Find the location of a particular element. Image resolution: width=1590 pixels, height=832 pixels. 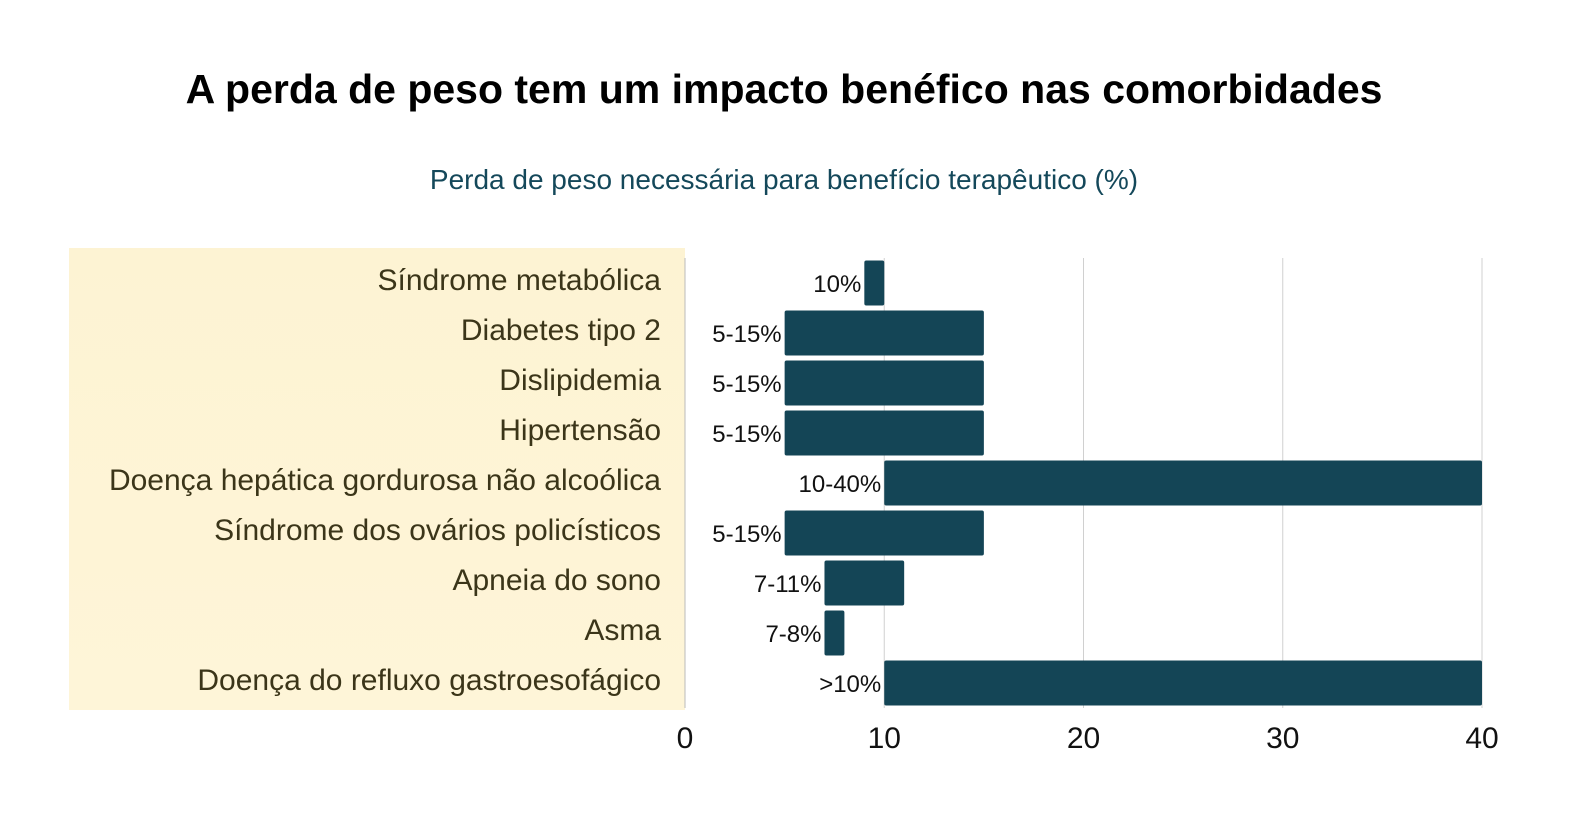

category-label: Doença hepática gordurosa não alcoólica is located at coordinates (384, 480).